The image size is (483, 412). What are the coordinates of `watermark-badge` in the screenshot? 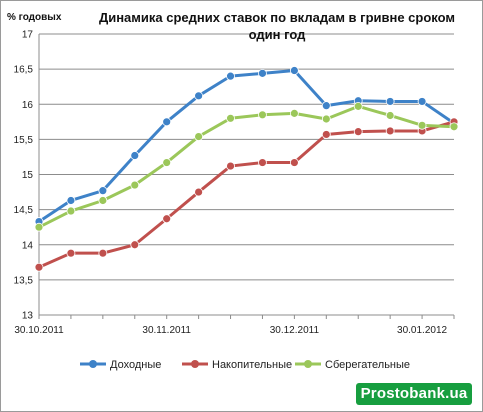 It's located at (414, 394).